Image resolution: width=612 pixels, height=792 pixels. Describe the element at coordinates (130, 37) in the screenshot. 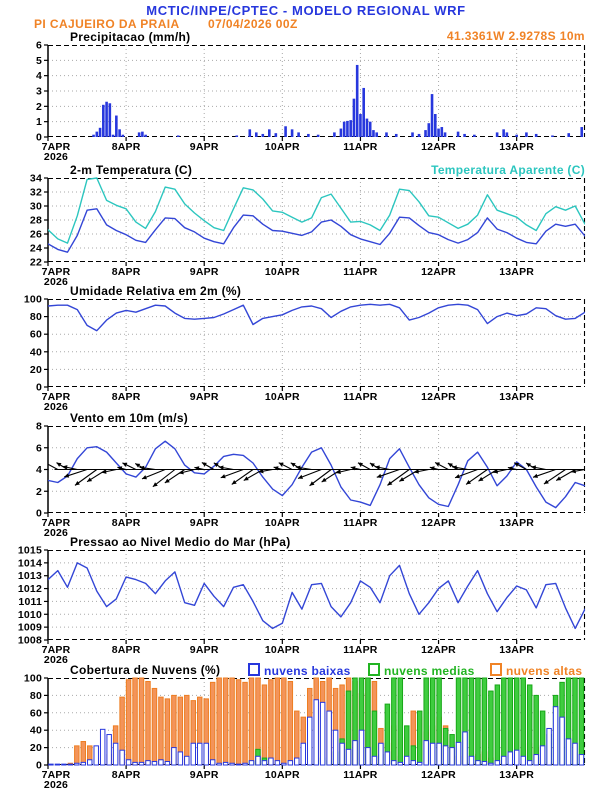

I see `precipitation-title: Precipitacao (mm/h)` at that location.